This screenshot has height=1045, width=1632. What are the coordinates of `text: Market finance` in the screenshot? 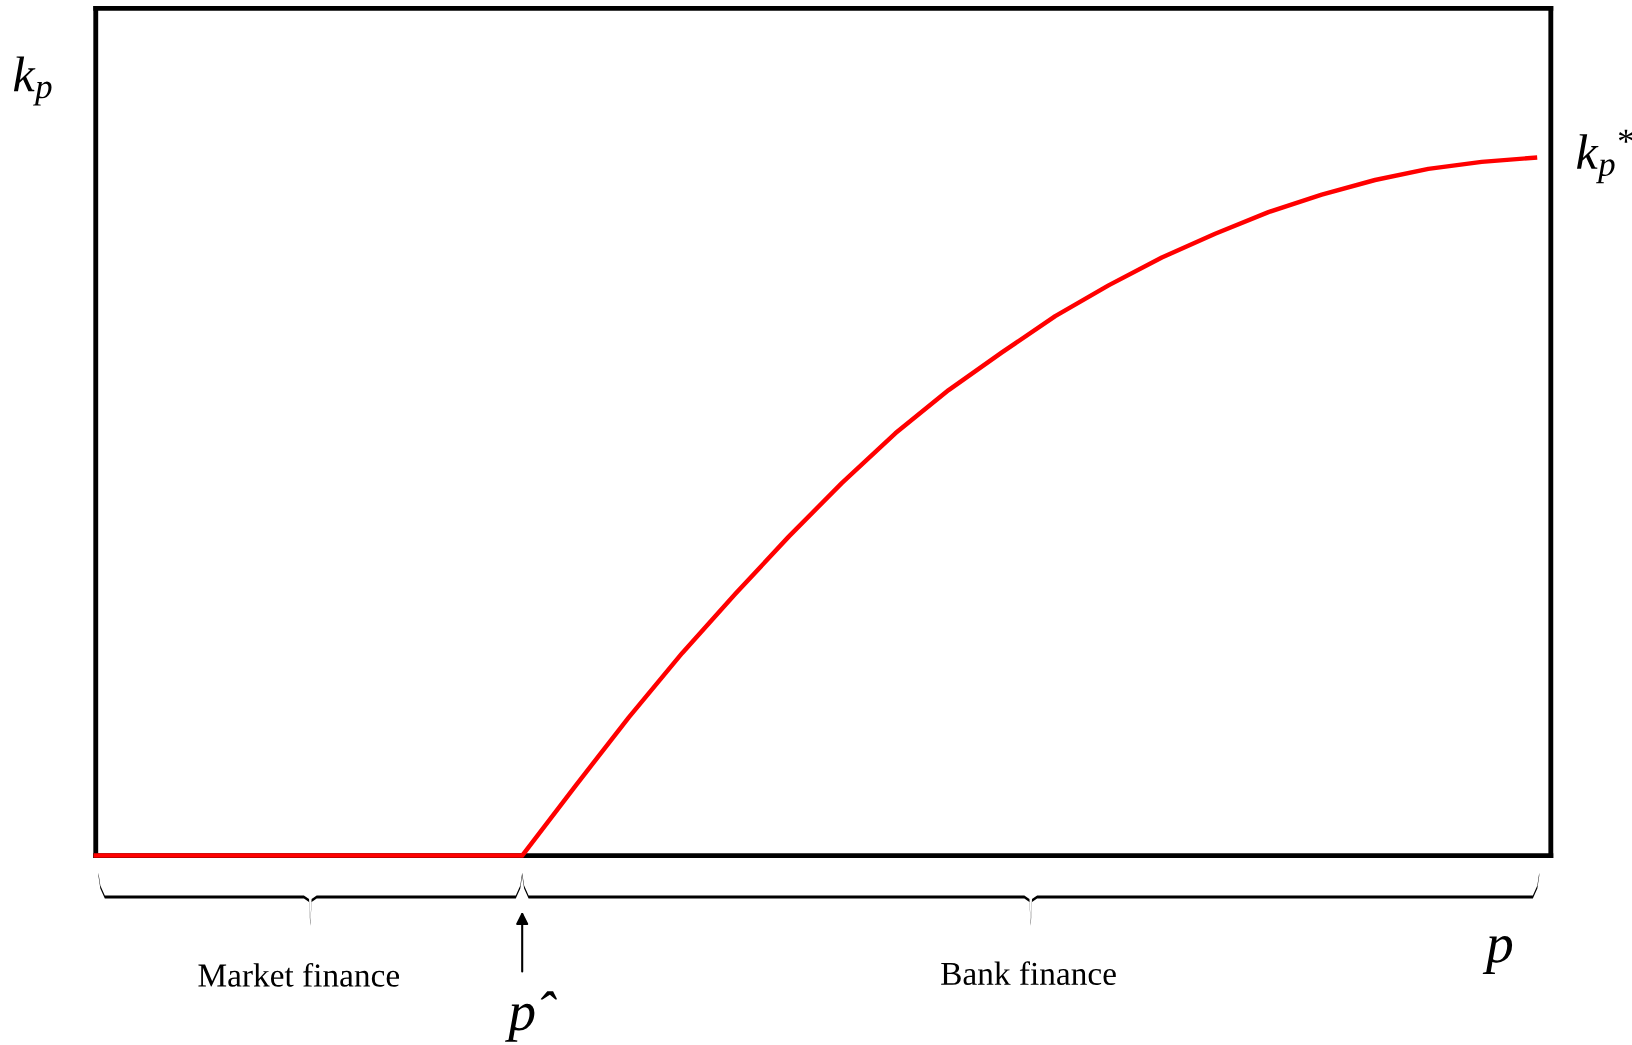 It's located at (298, 974).